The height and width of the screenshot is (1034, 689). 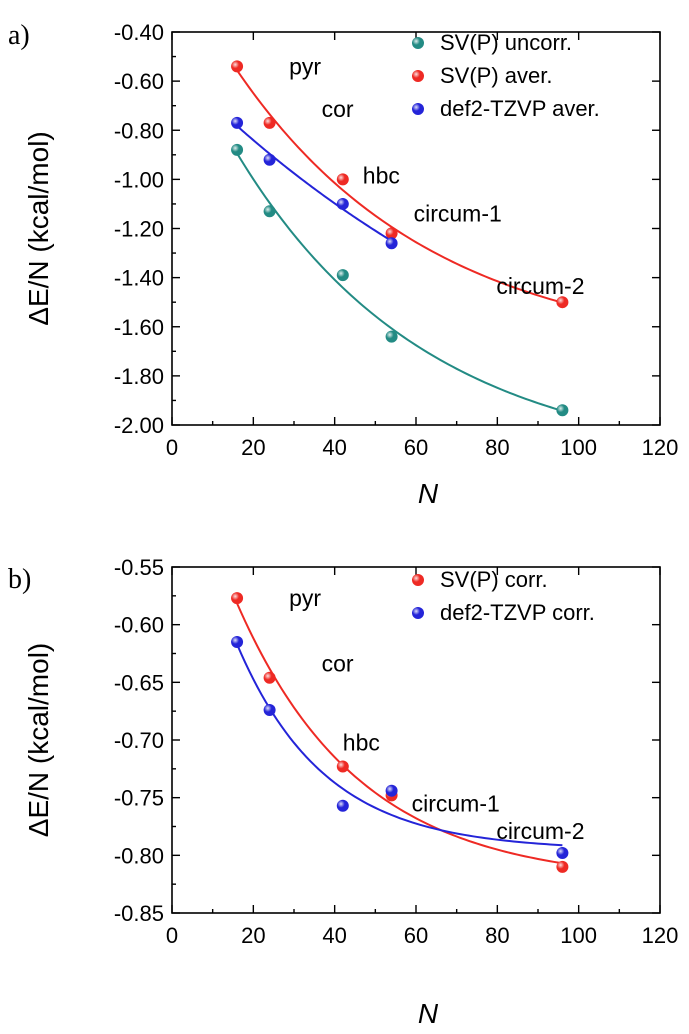 What do you see at coordinates (496, 75) in the screenshot?
I see `legend-entry: SV(P) aver.` at bounding box center [496, 75].